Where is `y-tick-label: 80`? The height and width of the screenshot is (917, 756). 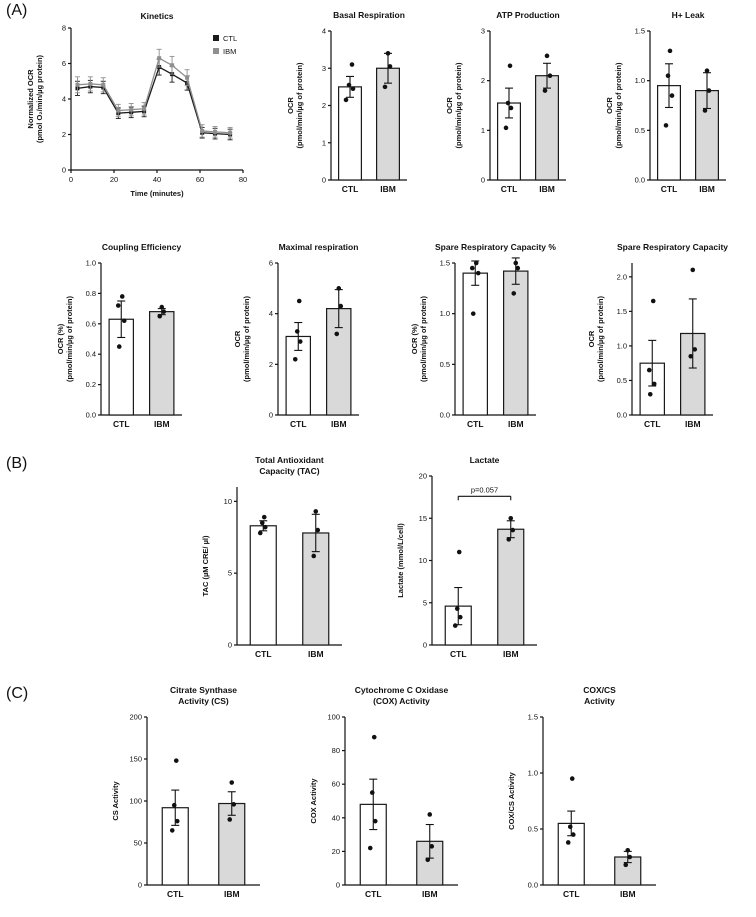 y-tick-label: 80 is located at coordinates (336, 750).